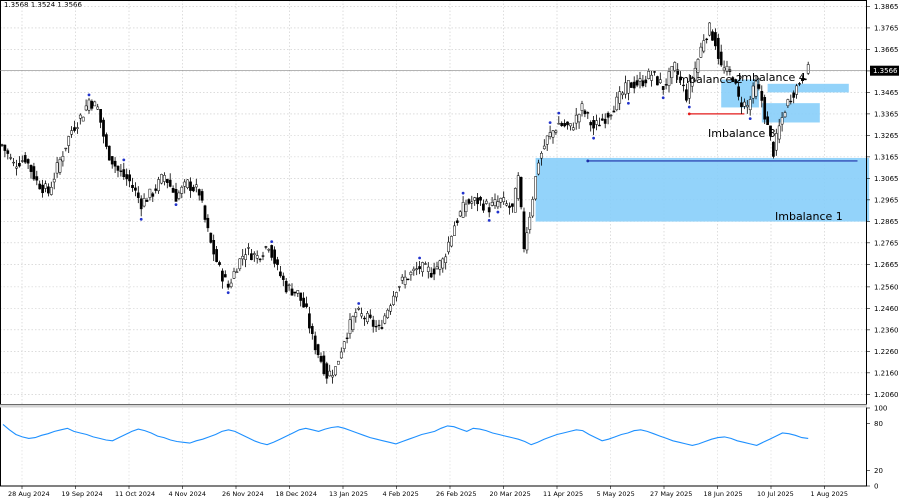 The image size is (900, 500). Describe the element at coordinates (876, 487) in the screenshot. I see `osc-tick-label: 0` at that location.